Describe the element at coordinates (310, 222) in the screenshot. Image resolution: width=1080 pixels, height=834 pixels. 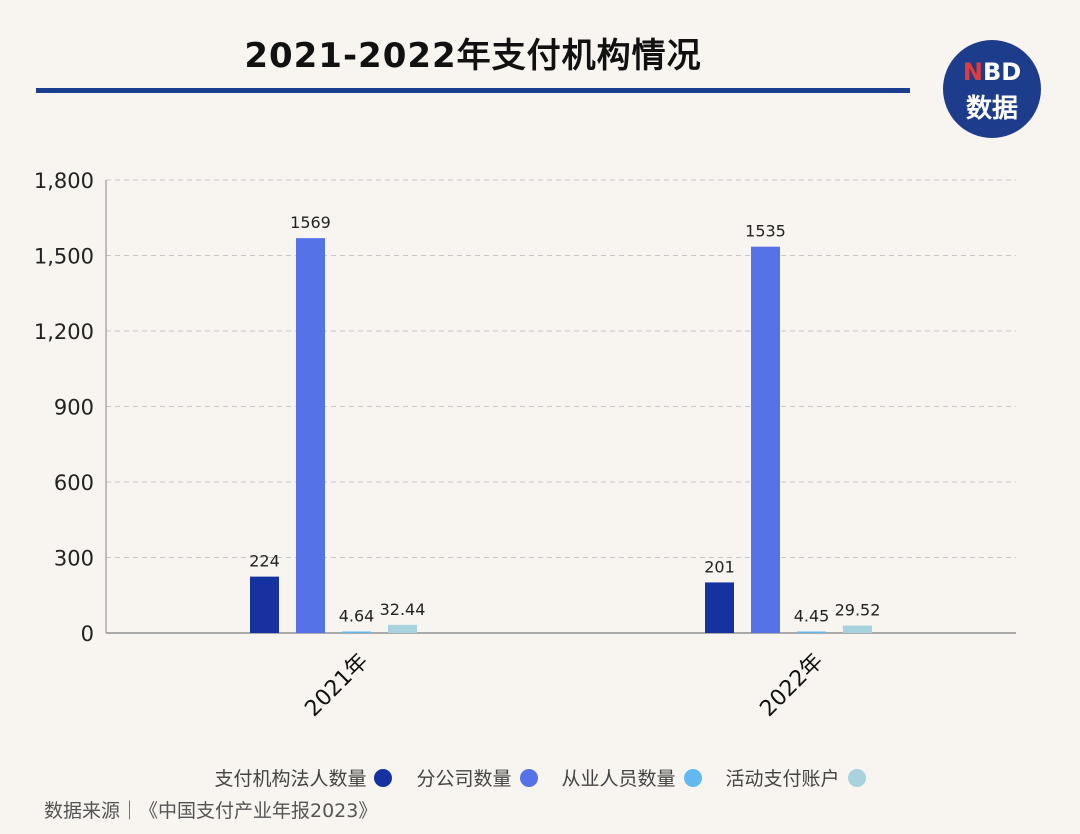
I see `data-label: 1569` at that location.